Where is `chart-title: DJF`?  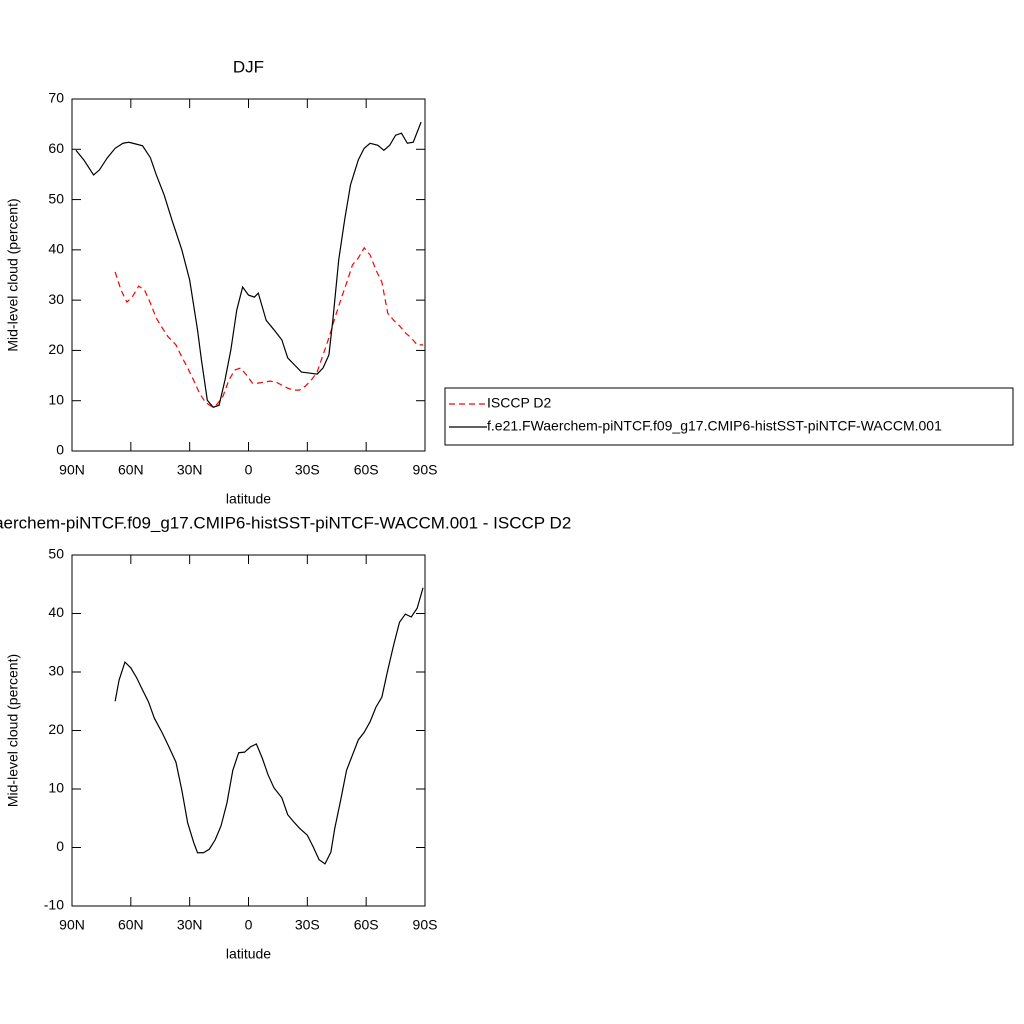
chart-title: DJF is located at coordinates (248, 66).